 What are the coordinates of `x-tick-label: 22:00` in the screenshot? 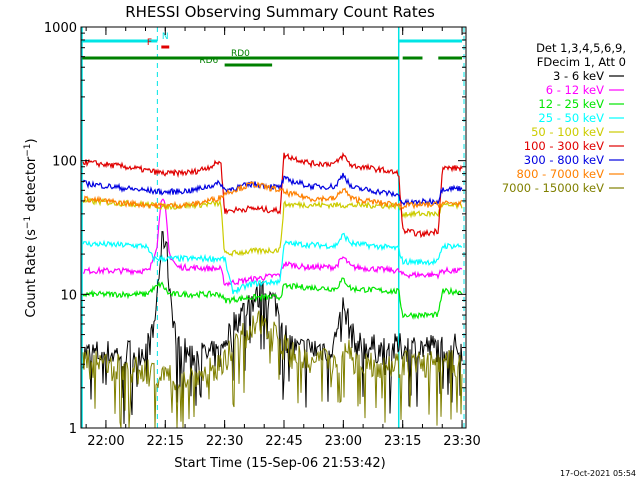 It's located at (105, 441).